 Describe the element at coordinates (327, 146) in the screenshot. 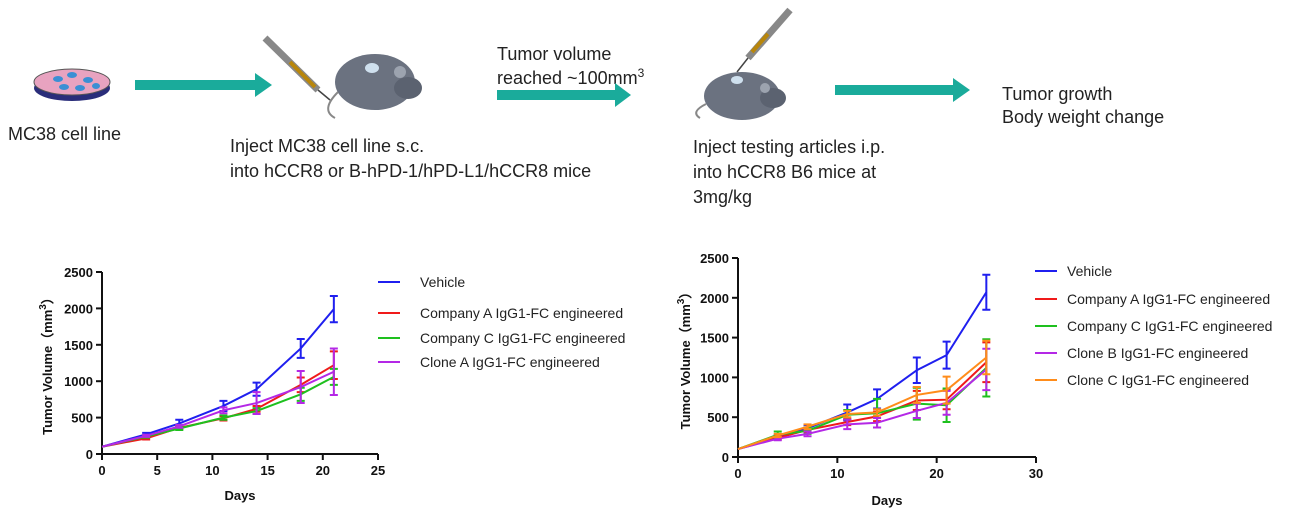

I see `step2-line1: Inject MC38 cell line s.c.` at that location.